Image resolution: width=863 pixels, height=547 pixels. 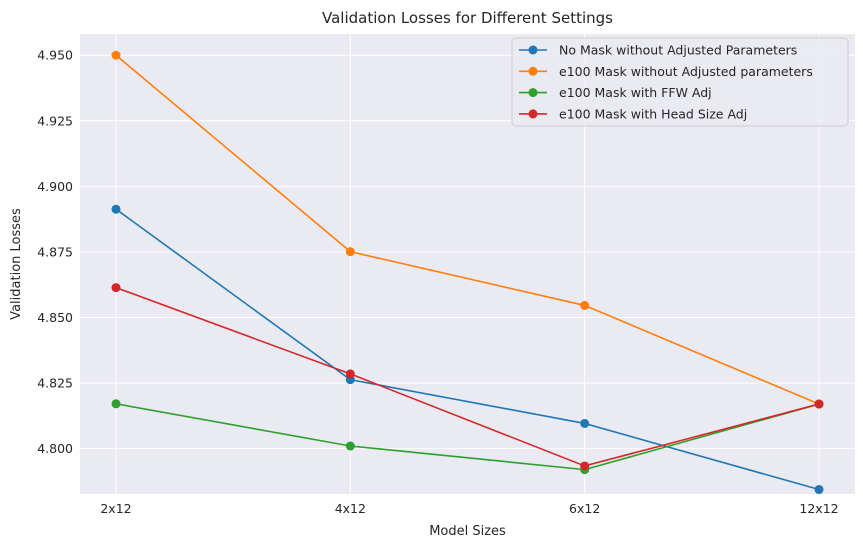 What do you see at coordinates (653, 113) in the screenshot?
I see `legend-label: e100 Mask with Head Size Adj` at bounding box center [653, 113].